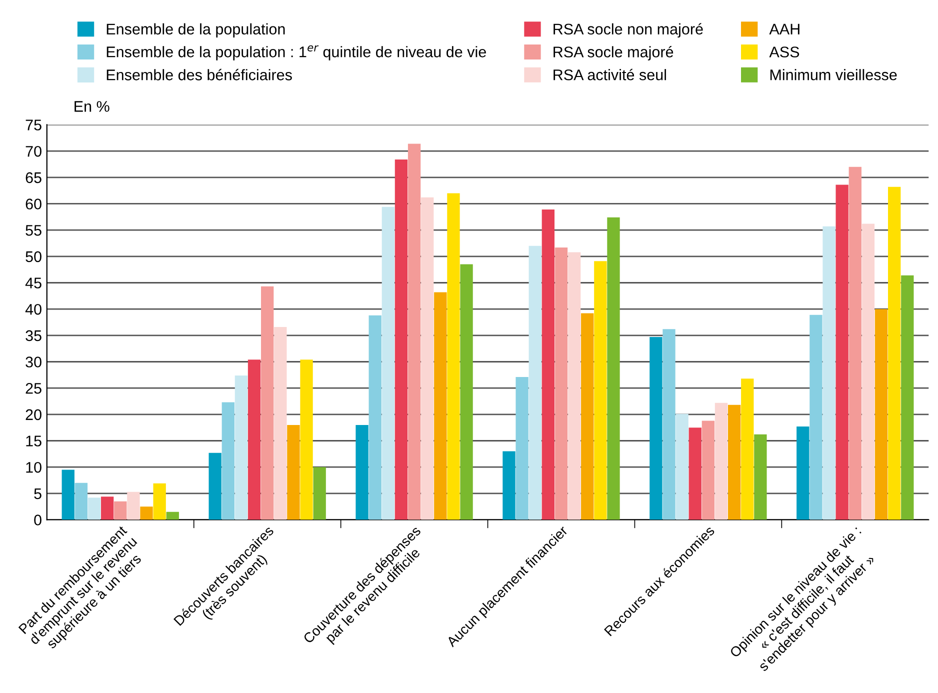 The height and width of the screenshot is (693, 938). What do you see at coordinates (34, 125) in the screenshot?
I see `y-tick-label: 75` at bounding box center [34, 125].